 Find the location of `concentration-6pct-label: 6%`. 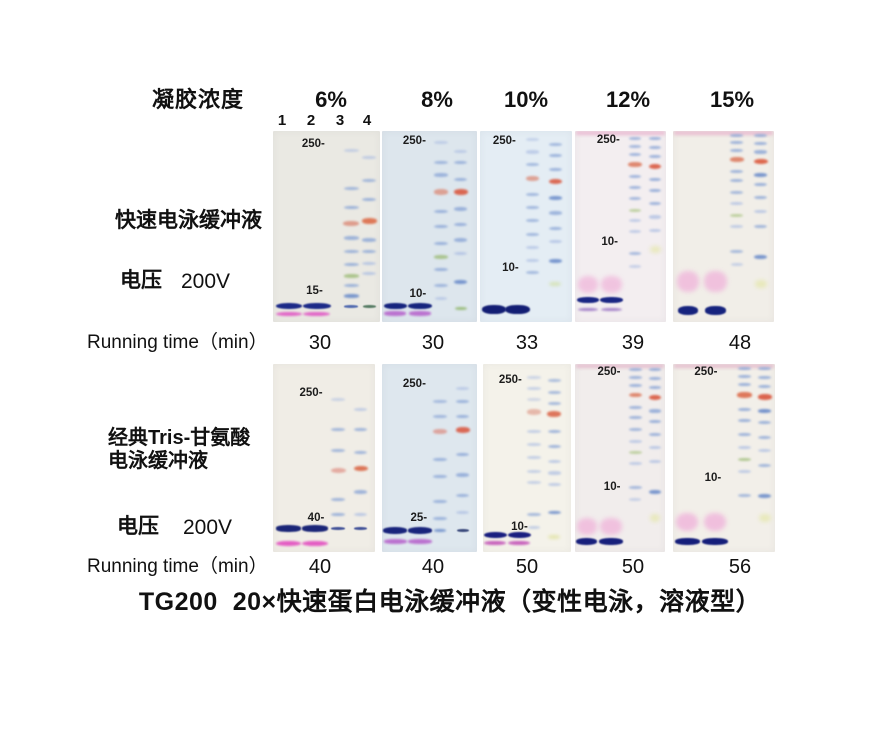

concentration-6pct-label: 6% is located at coordinates (331, 99).